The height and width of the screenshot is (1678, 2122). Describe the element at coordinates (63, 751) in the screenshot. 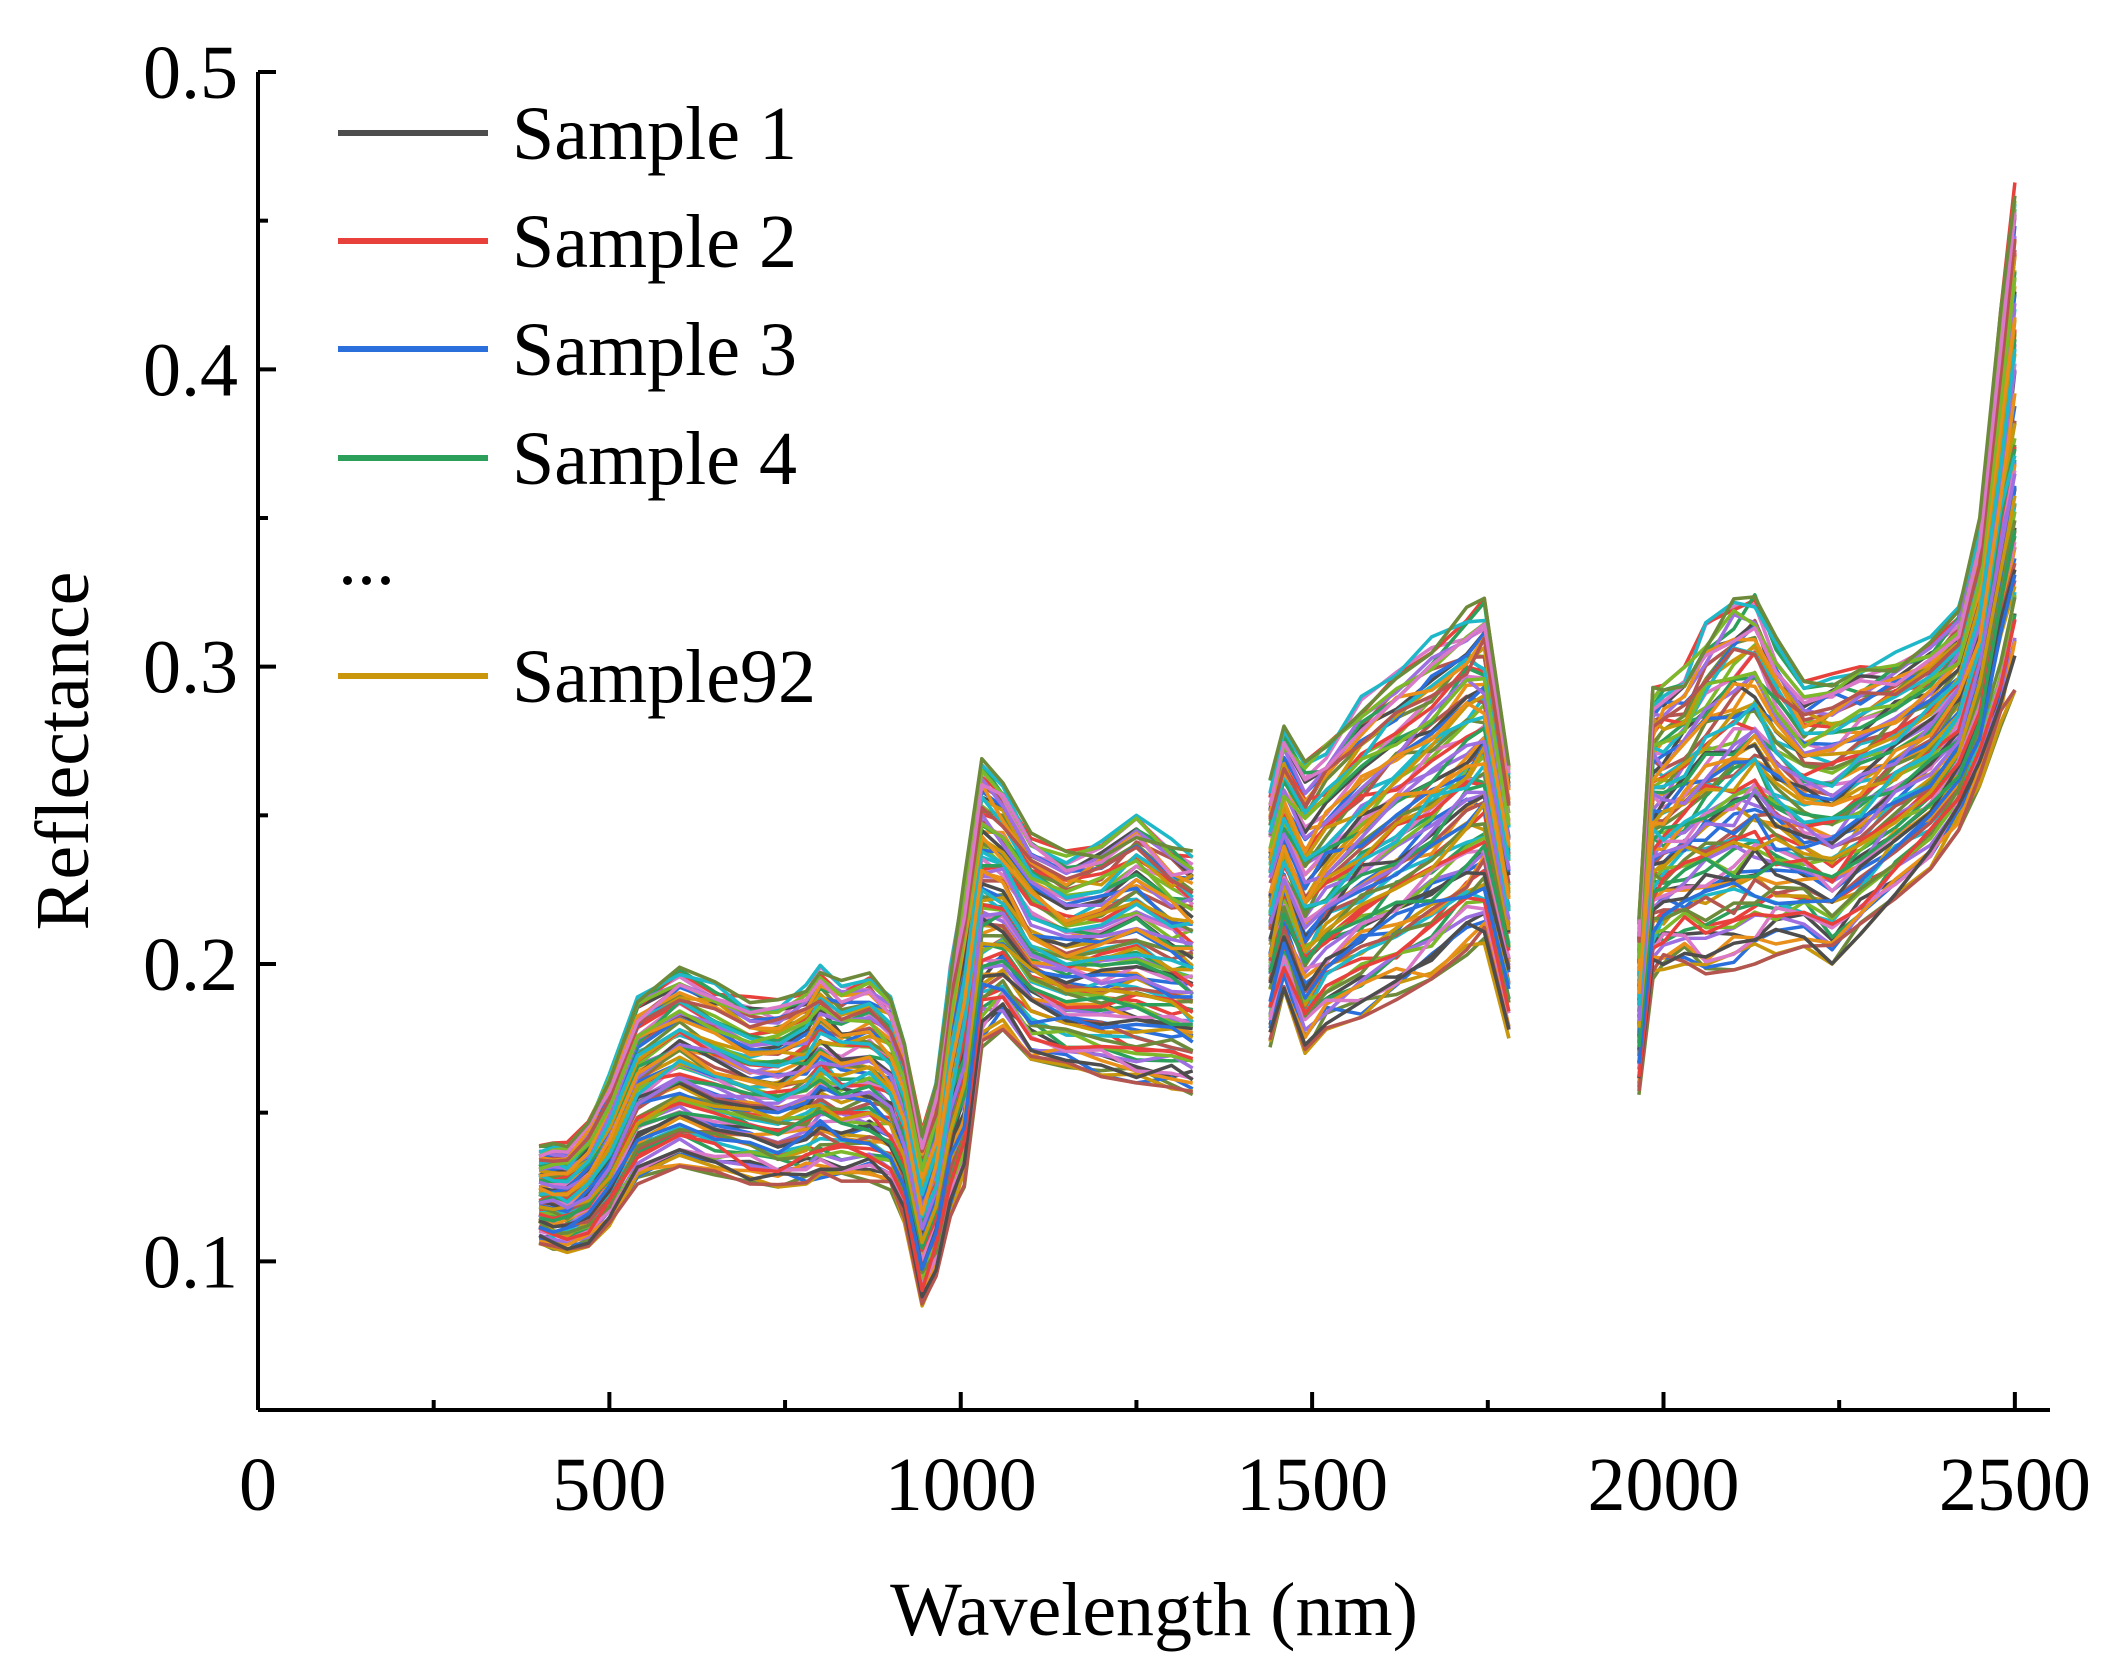

I see `y-axis-title: Reflectance` at that location.